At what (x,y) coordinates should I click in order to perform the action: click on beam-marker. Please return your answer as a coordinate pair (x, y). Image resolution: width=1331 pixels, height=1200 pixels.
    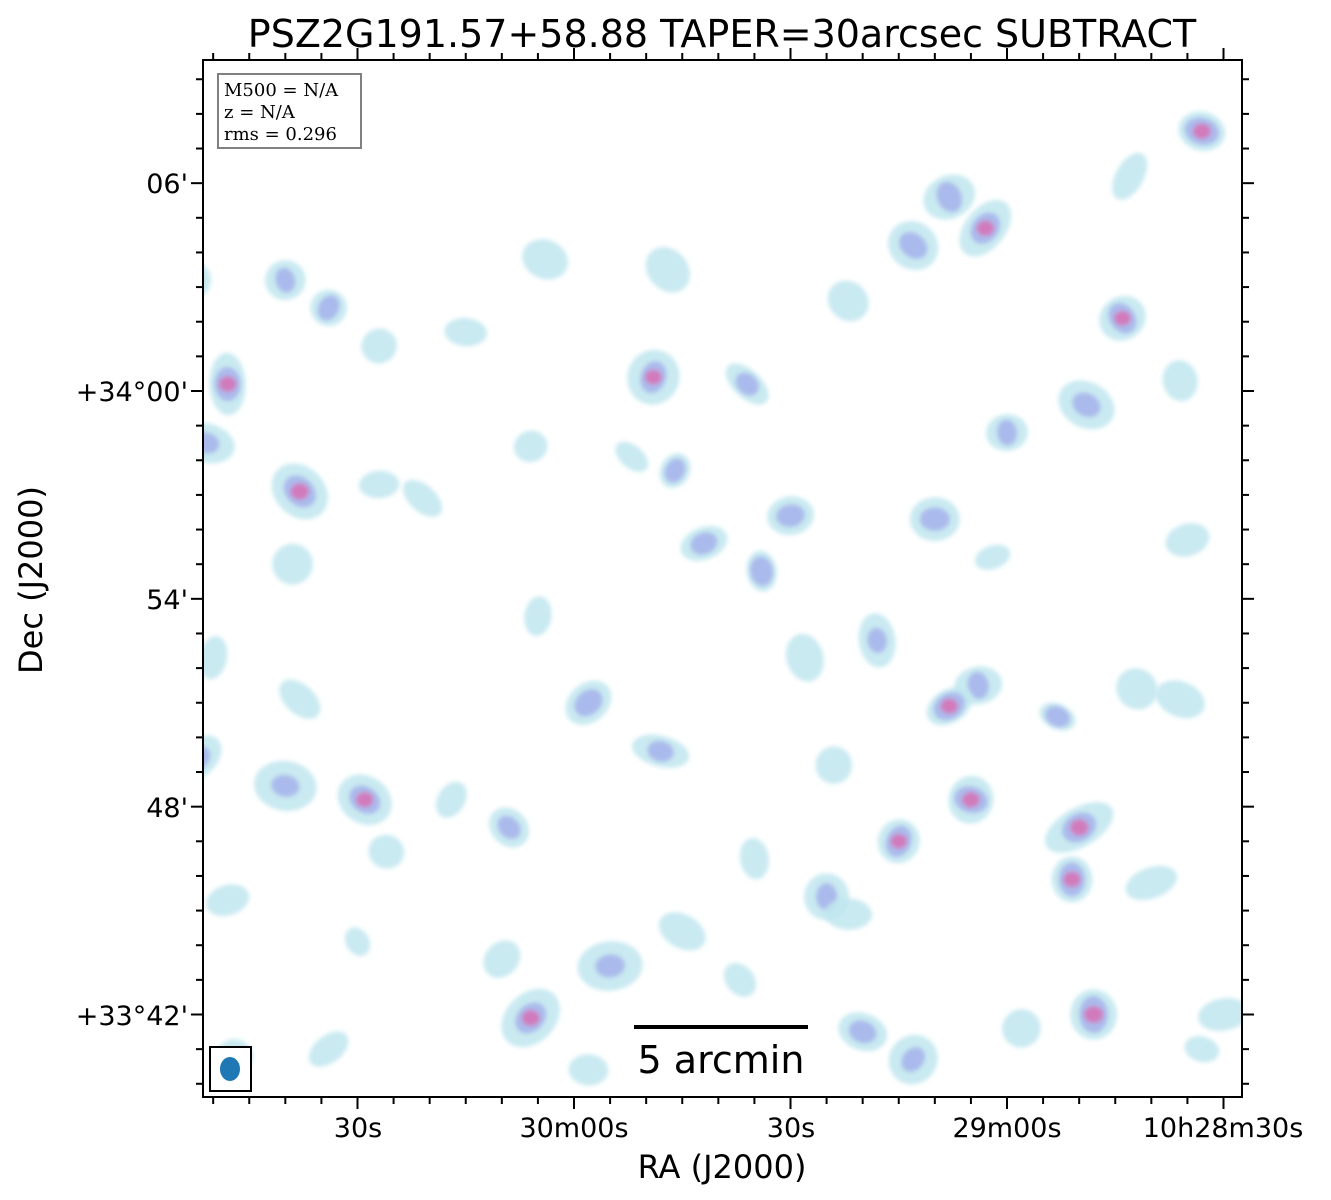
    Looking at the image, I should click on (230, 1069).